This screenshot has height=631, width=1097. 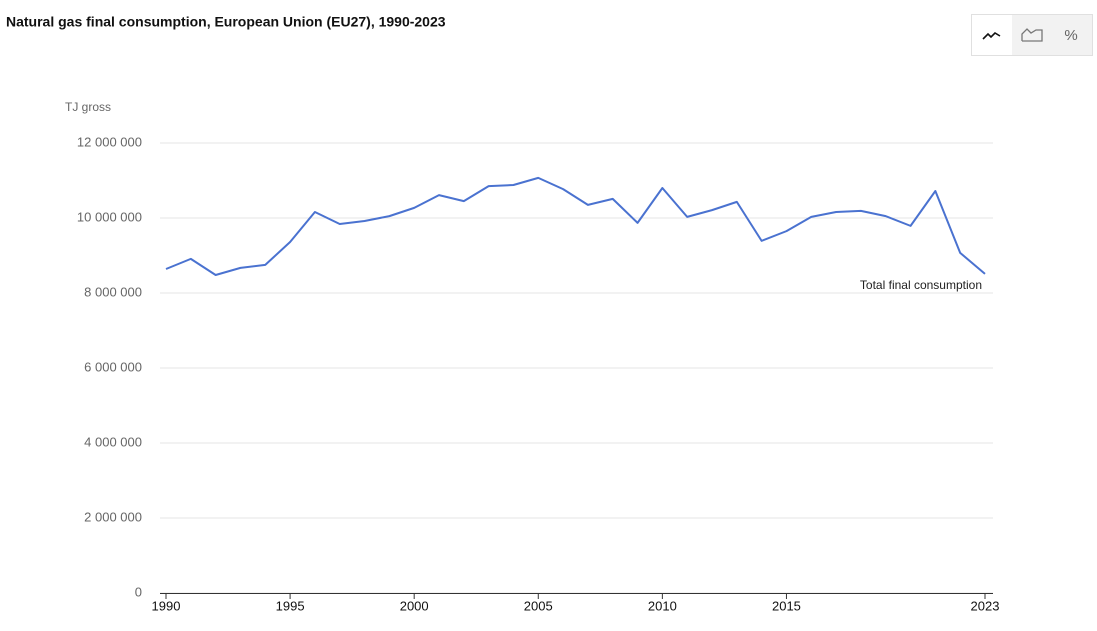 What do you see at coordinates (290, 605) in the screenshot?
I see `x-tick-label: 1995` at bounding box center [290, 605].